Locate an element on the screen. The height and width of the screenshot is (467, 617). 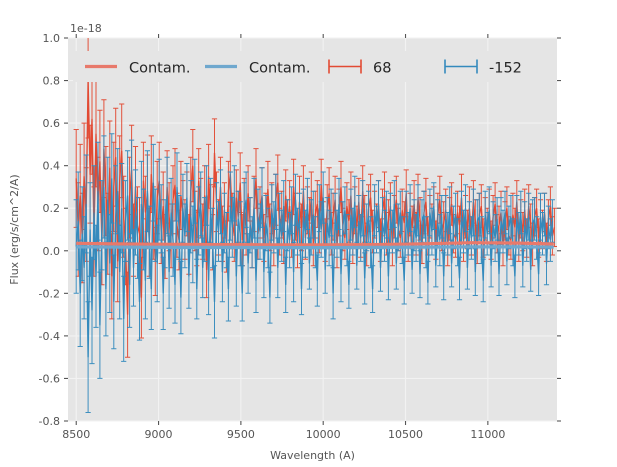
y-axis-offset-text: 1e-18 is located at coordinates (86, 28).